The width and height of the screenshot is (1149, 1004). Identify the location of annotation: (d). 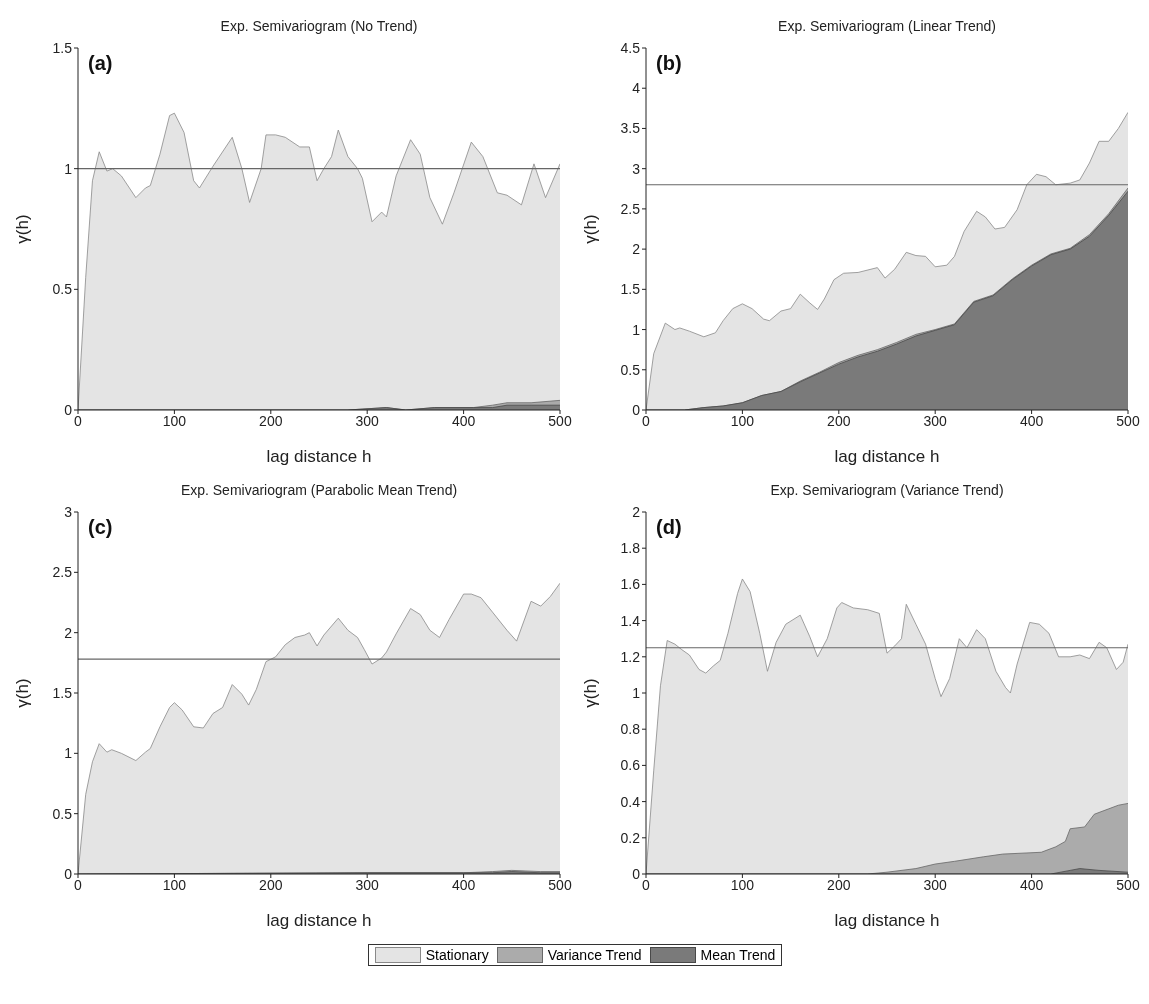
(669, 527).